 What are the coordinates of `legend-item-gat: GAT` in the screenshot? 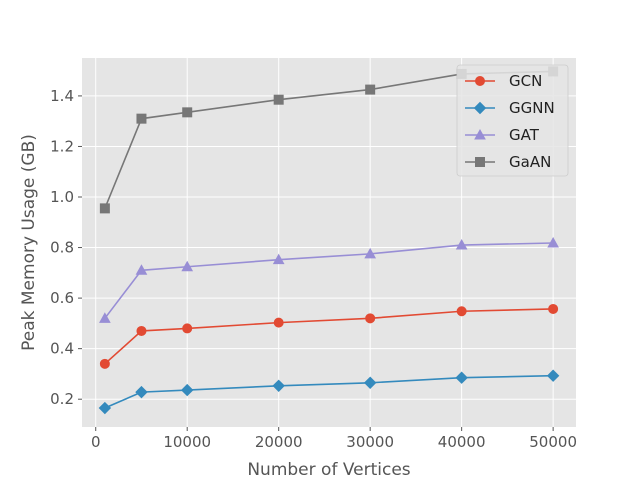 It's located at (502, 135).